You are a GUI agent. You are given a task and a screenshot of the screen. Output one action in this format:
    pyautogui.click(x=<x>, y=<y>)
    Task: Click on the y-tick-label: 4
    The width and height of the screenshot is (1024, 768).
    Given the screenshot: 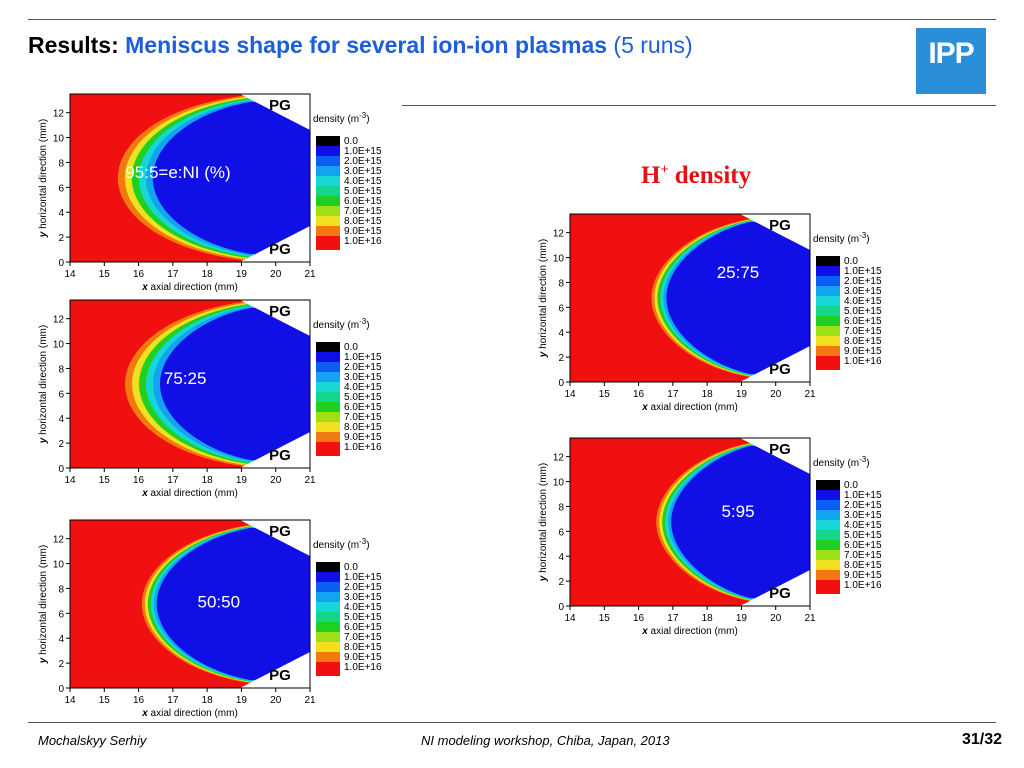 What is the action you would take?
    pyautogui.click(x=61, y=639)
    